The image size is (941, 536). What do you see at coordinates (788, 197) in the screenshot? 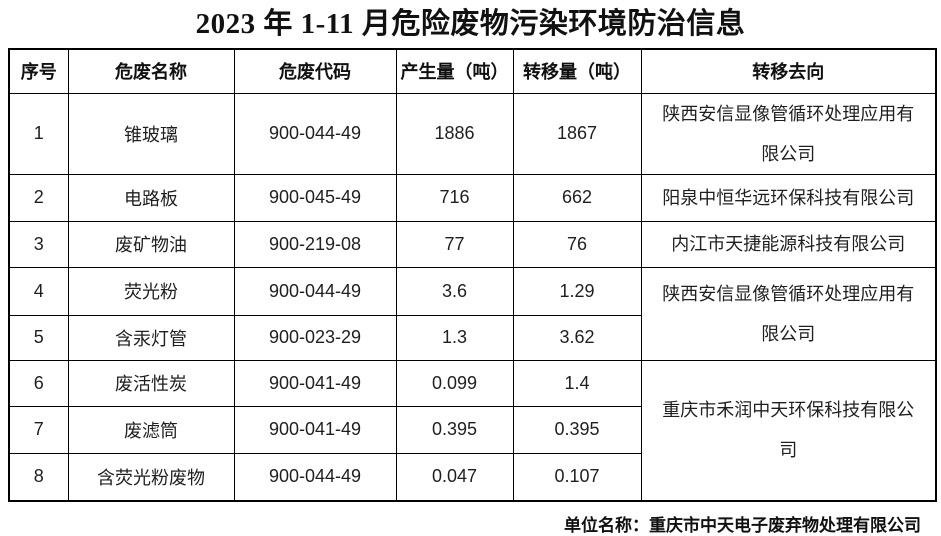
I see `cell-destination: 阳泉中恒华远环保科技有限公司` at bounding box center [788, 197].